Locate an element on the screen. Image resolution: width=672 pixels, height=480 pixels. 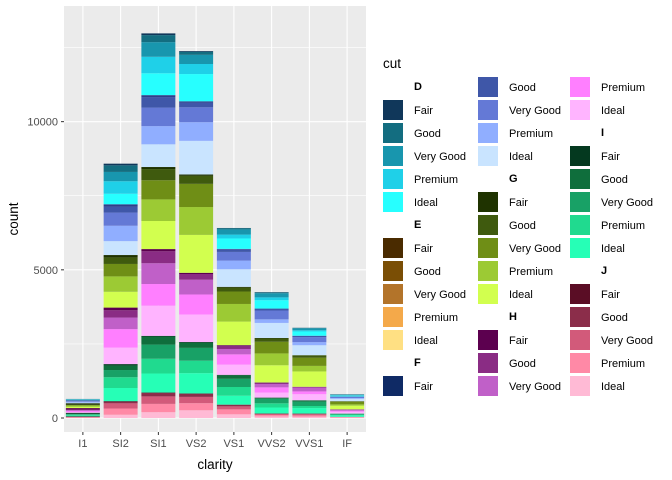
y-tick-label: 10000 is located at coordinates (42, 123).